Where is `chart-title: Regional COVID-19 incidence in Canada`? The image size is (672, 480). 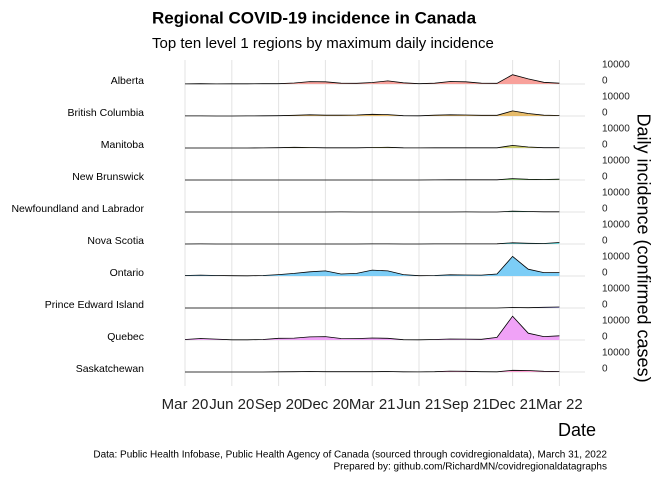 chart-title: Regional COVID-19 incidence in Canada is located at coordinates (314, 17).